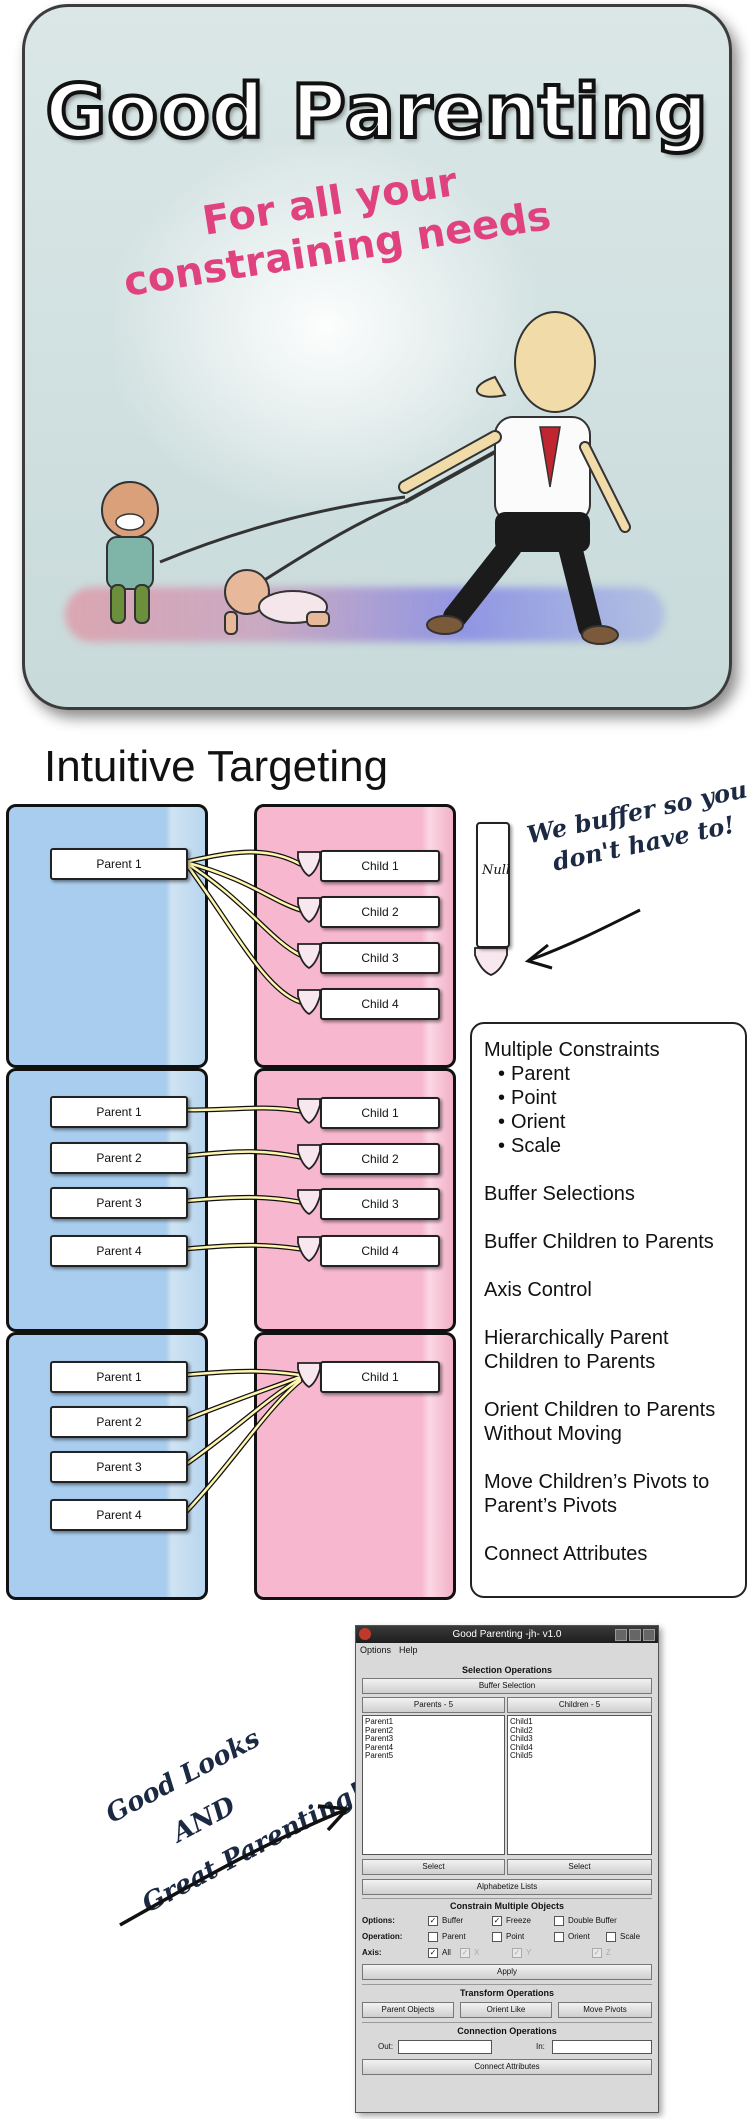 The width and height of the screenshot is (750, 2119). I want to click on freeze-checkbox: ✓, so click(497, 1921).